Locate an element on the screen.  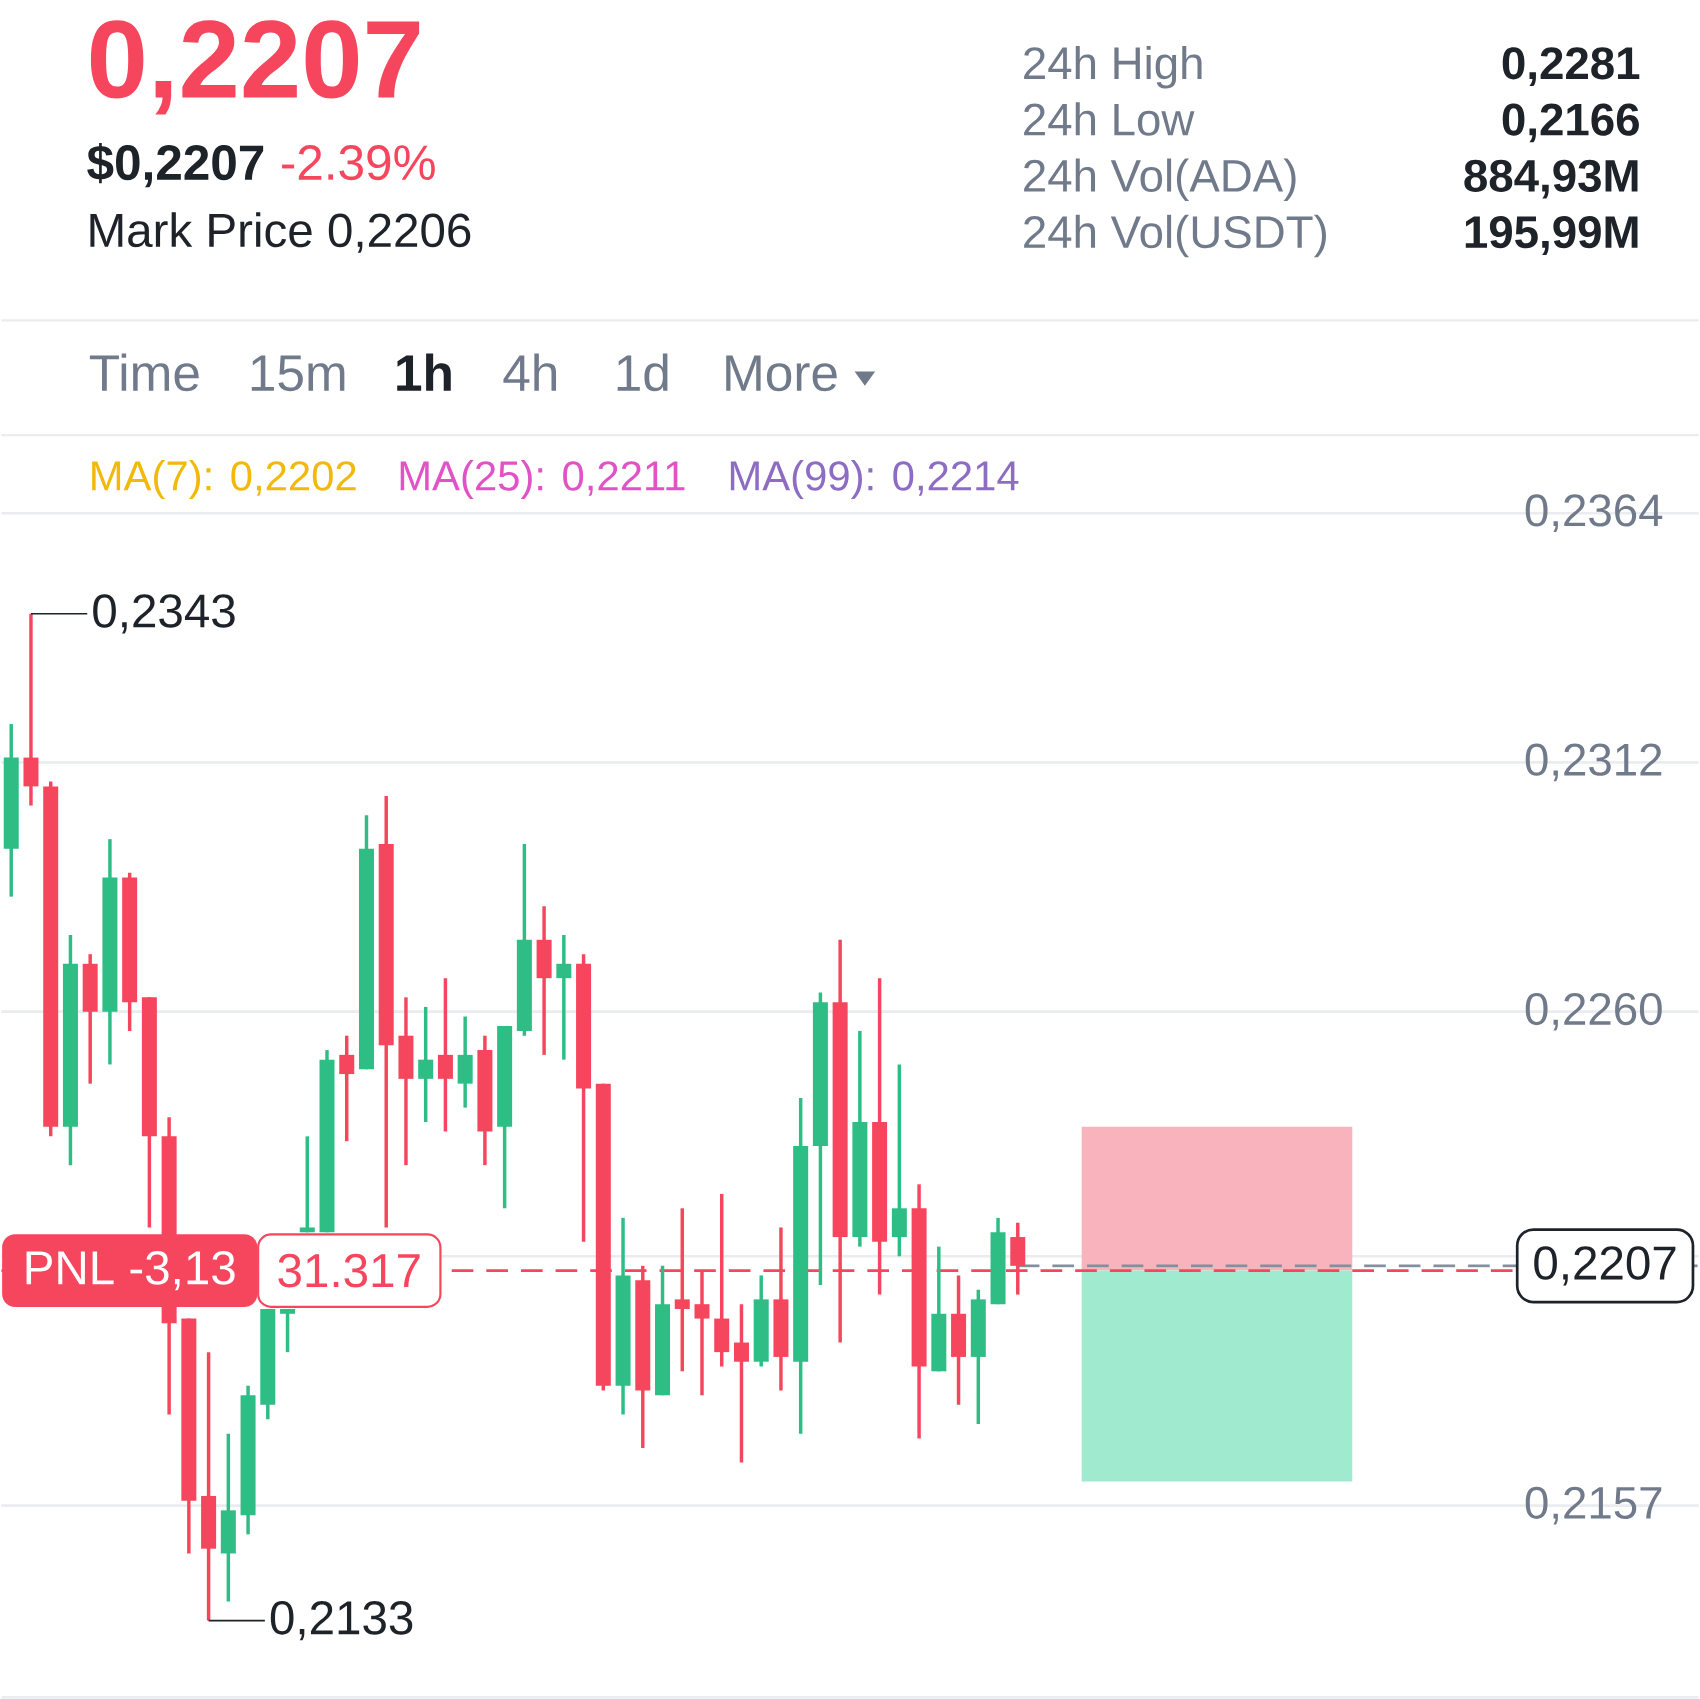
y-tick-label: 0,2157 is located at coordinates (1593, 1505).